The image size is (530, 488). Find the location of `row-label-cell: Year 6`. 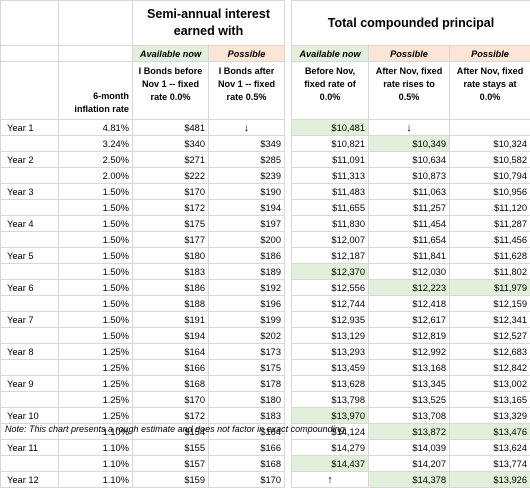

row-label-cell: Year 6 is located at coordinates (30, 288).